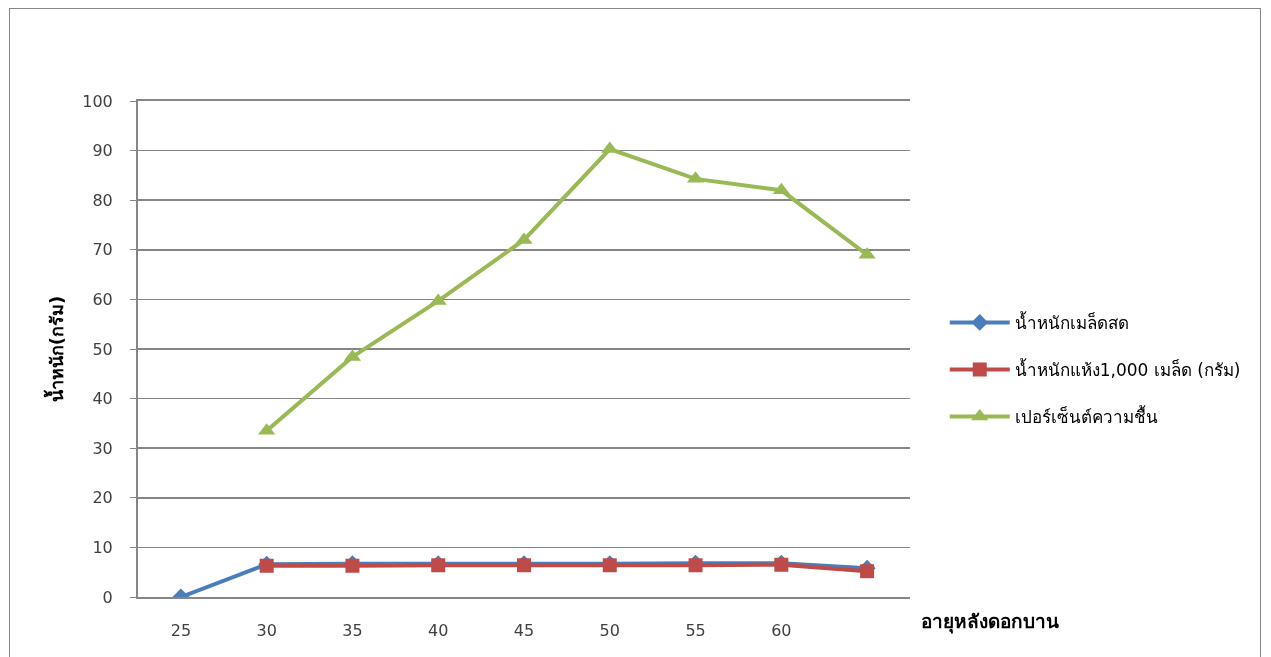  Describe the element at coordinates (524, 631) in the screenshot. I see `x-tick-label: 45` at that location.